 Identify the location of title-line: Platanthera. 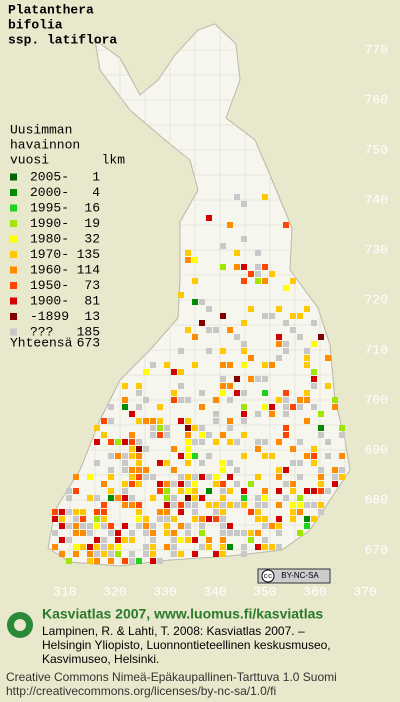
(51, 9).